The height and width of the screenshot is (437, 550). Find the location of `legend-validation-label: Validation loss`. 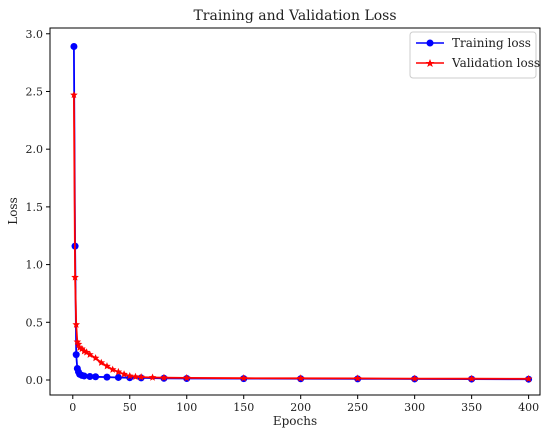

legend-validation-label: Validation loss is located at coordinates (495, 63).